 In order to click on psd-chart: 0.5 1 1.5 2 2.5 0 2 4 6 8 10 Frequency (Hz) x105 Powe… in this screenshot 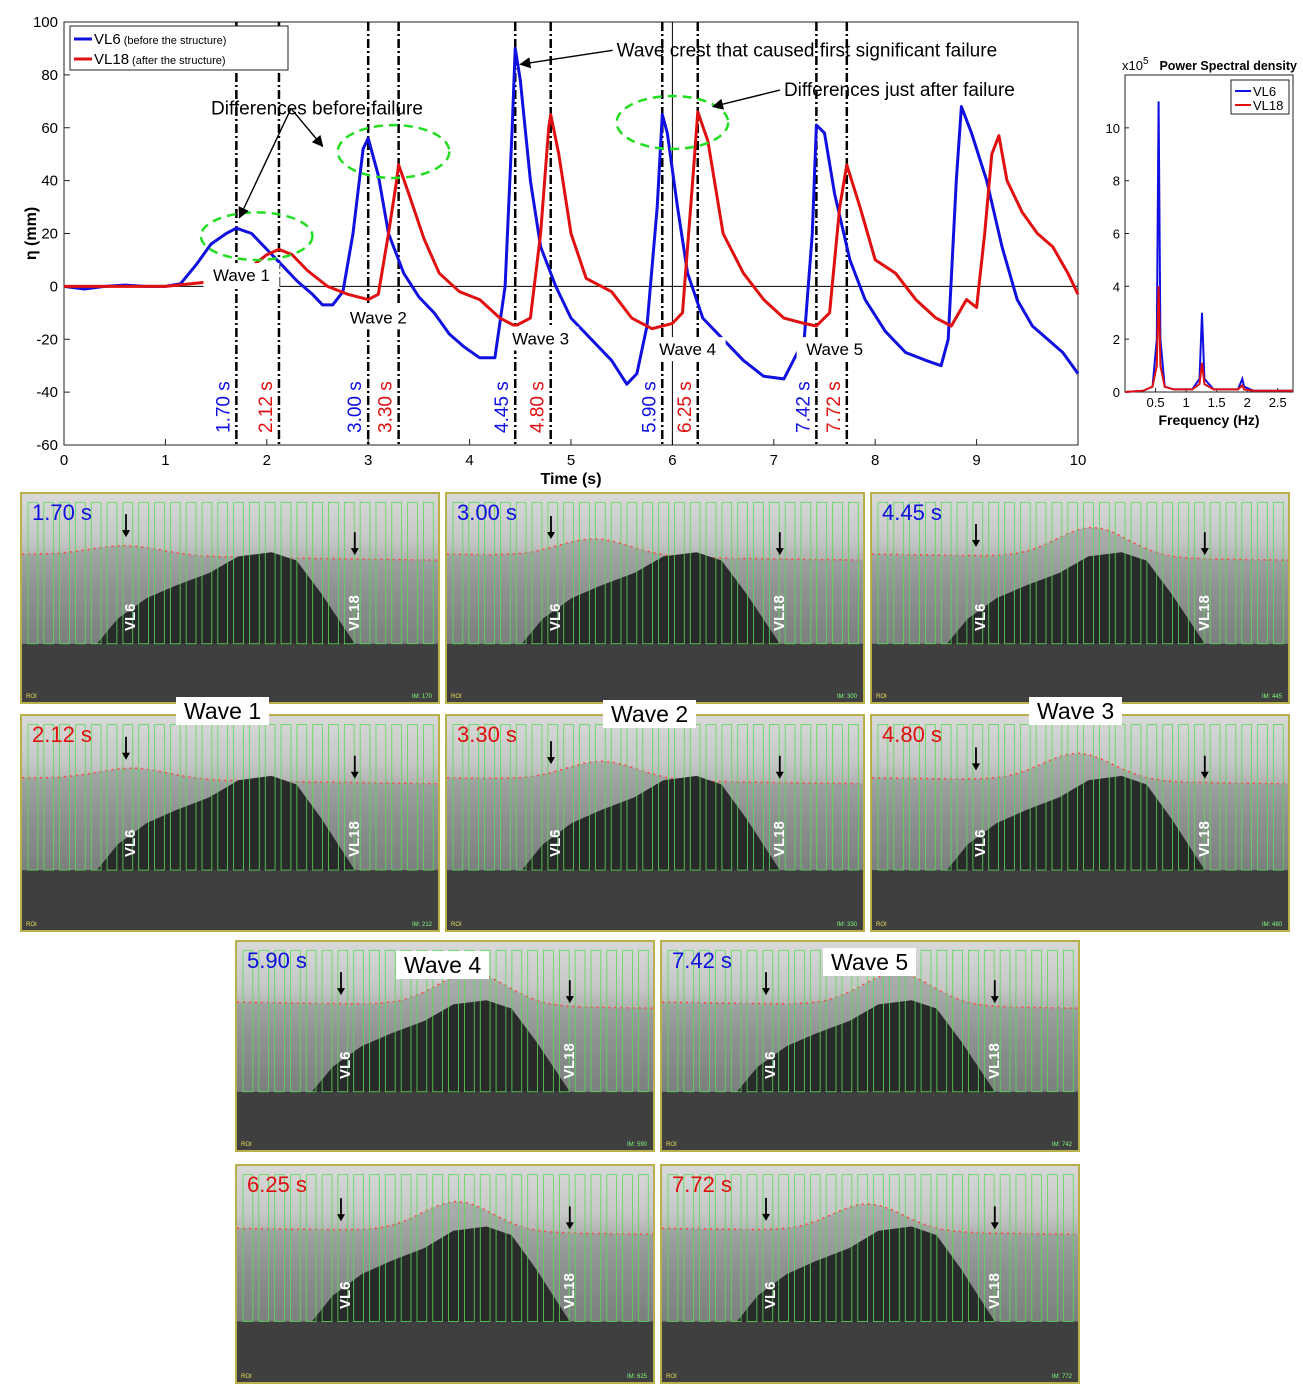, I will do `click(1202, 242)`.